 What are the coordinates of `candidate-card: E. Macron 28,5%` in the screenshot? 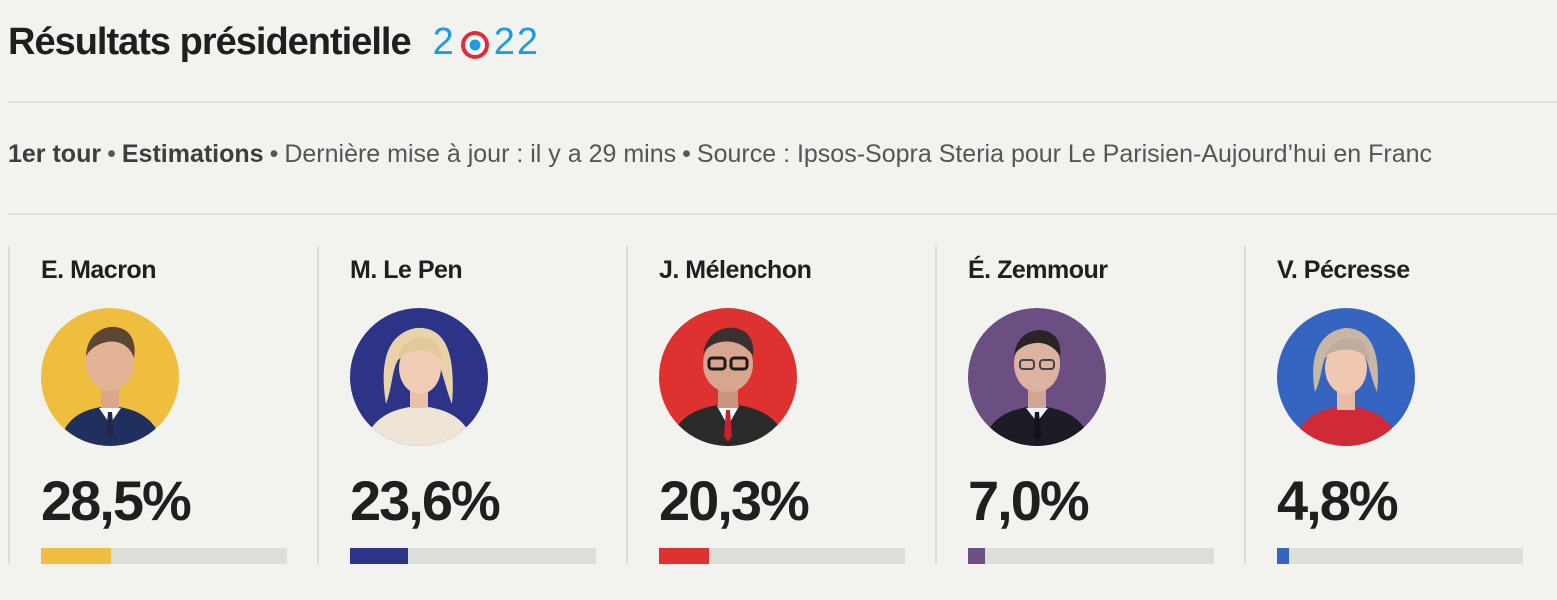 It's located at (162, 405).